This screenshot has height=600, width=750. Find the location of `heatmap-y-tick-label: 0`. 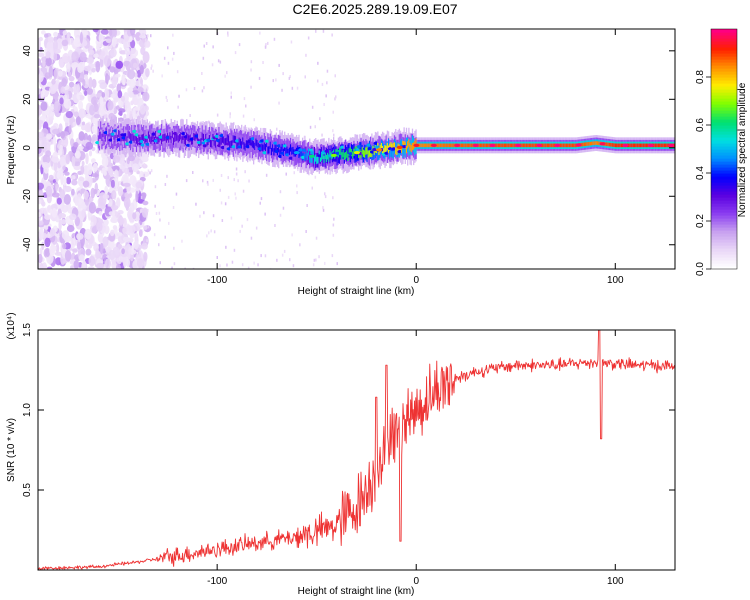

heatmap-y-tick-label: 0 is located at coordinates (27, 148).